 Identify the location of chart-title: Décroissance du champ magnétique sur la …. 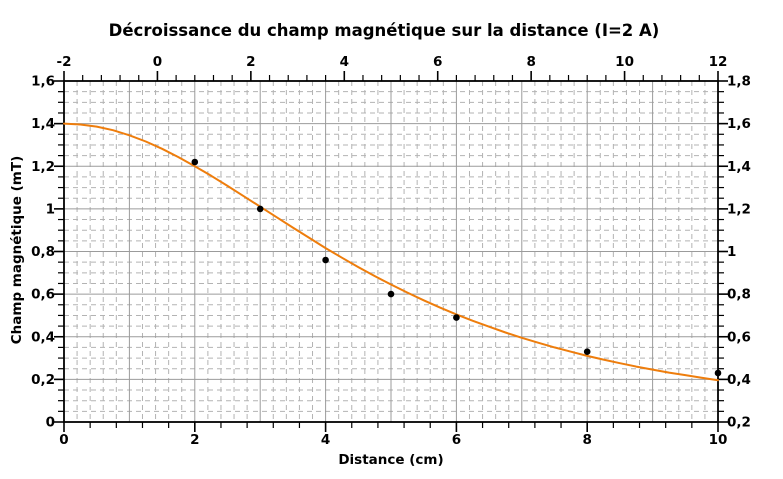
(384, 30).